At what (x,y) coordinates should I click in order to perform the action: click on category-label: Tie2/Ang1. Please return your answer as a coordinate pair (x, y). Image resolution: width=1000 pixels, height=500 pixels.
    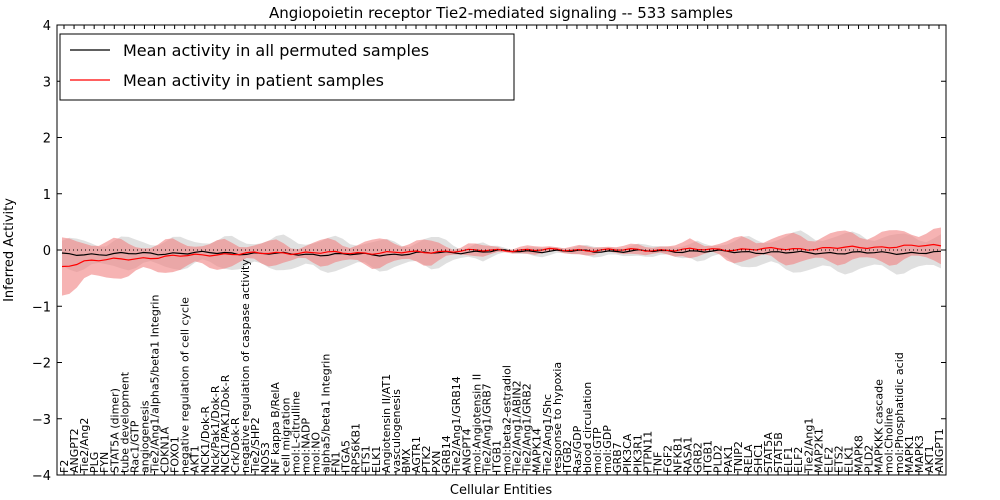
    Looking at the image, I should click on (808, 446).